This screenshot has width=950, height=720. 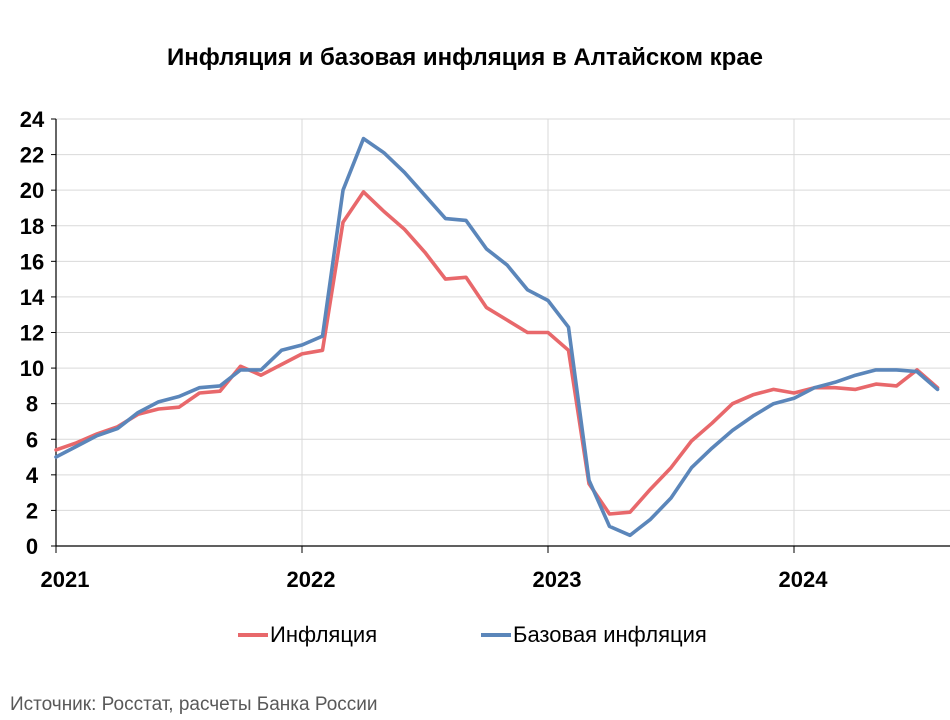 What do you see at coordinates (32, 546) in the screenshot?
I see `y-tick-label: 0` at bounding box center [32, 546].